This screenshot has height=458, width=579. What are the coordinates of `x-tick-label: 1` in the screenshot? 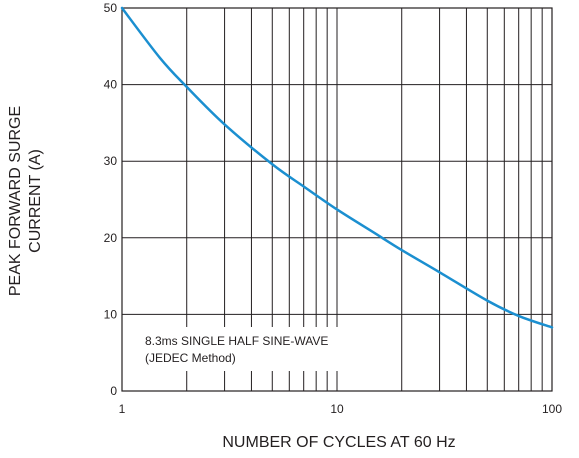 It's located at (122, 409).